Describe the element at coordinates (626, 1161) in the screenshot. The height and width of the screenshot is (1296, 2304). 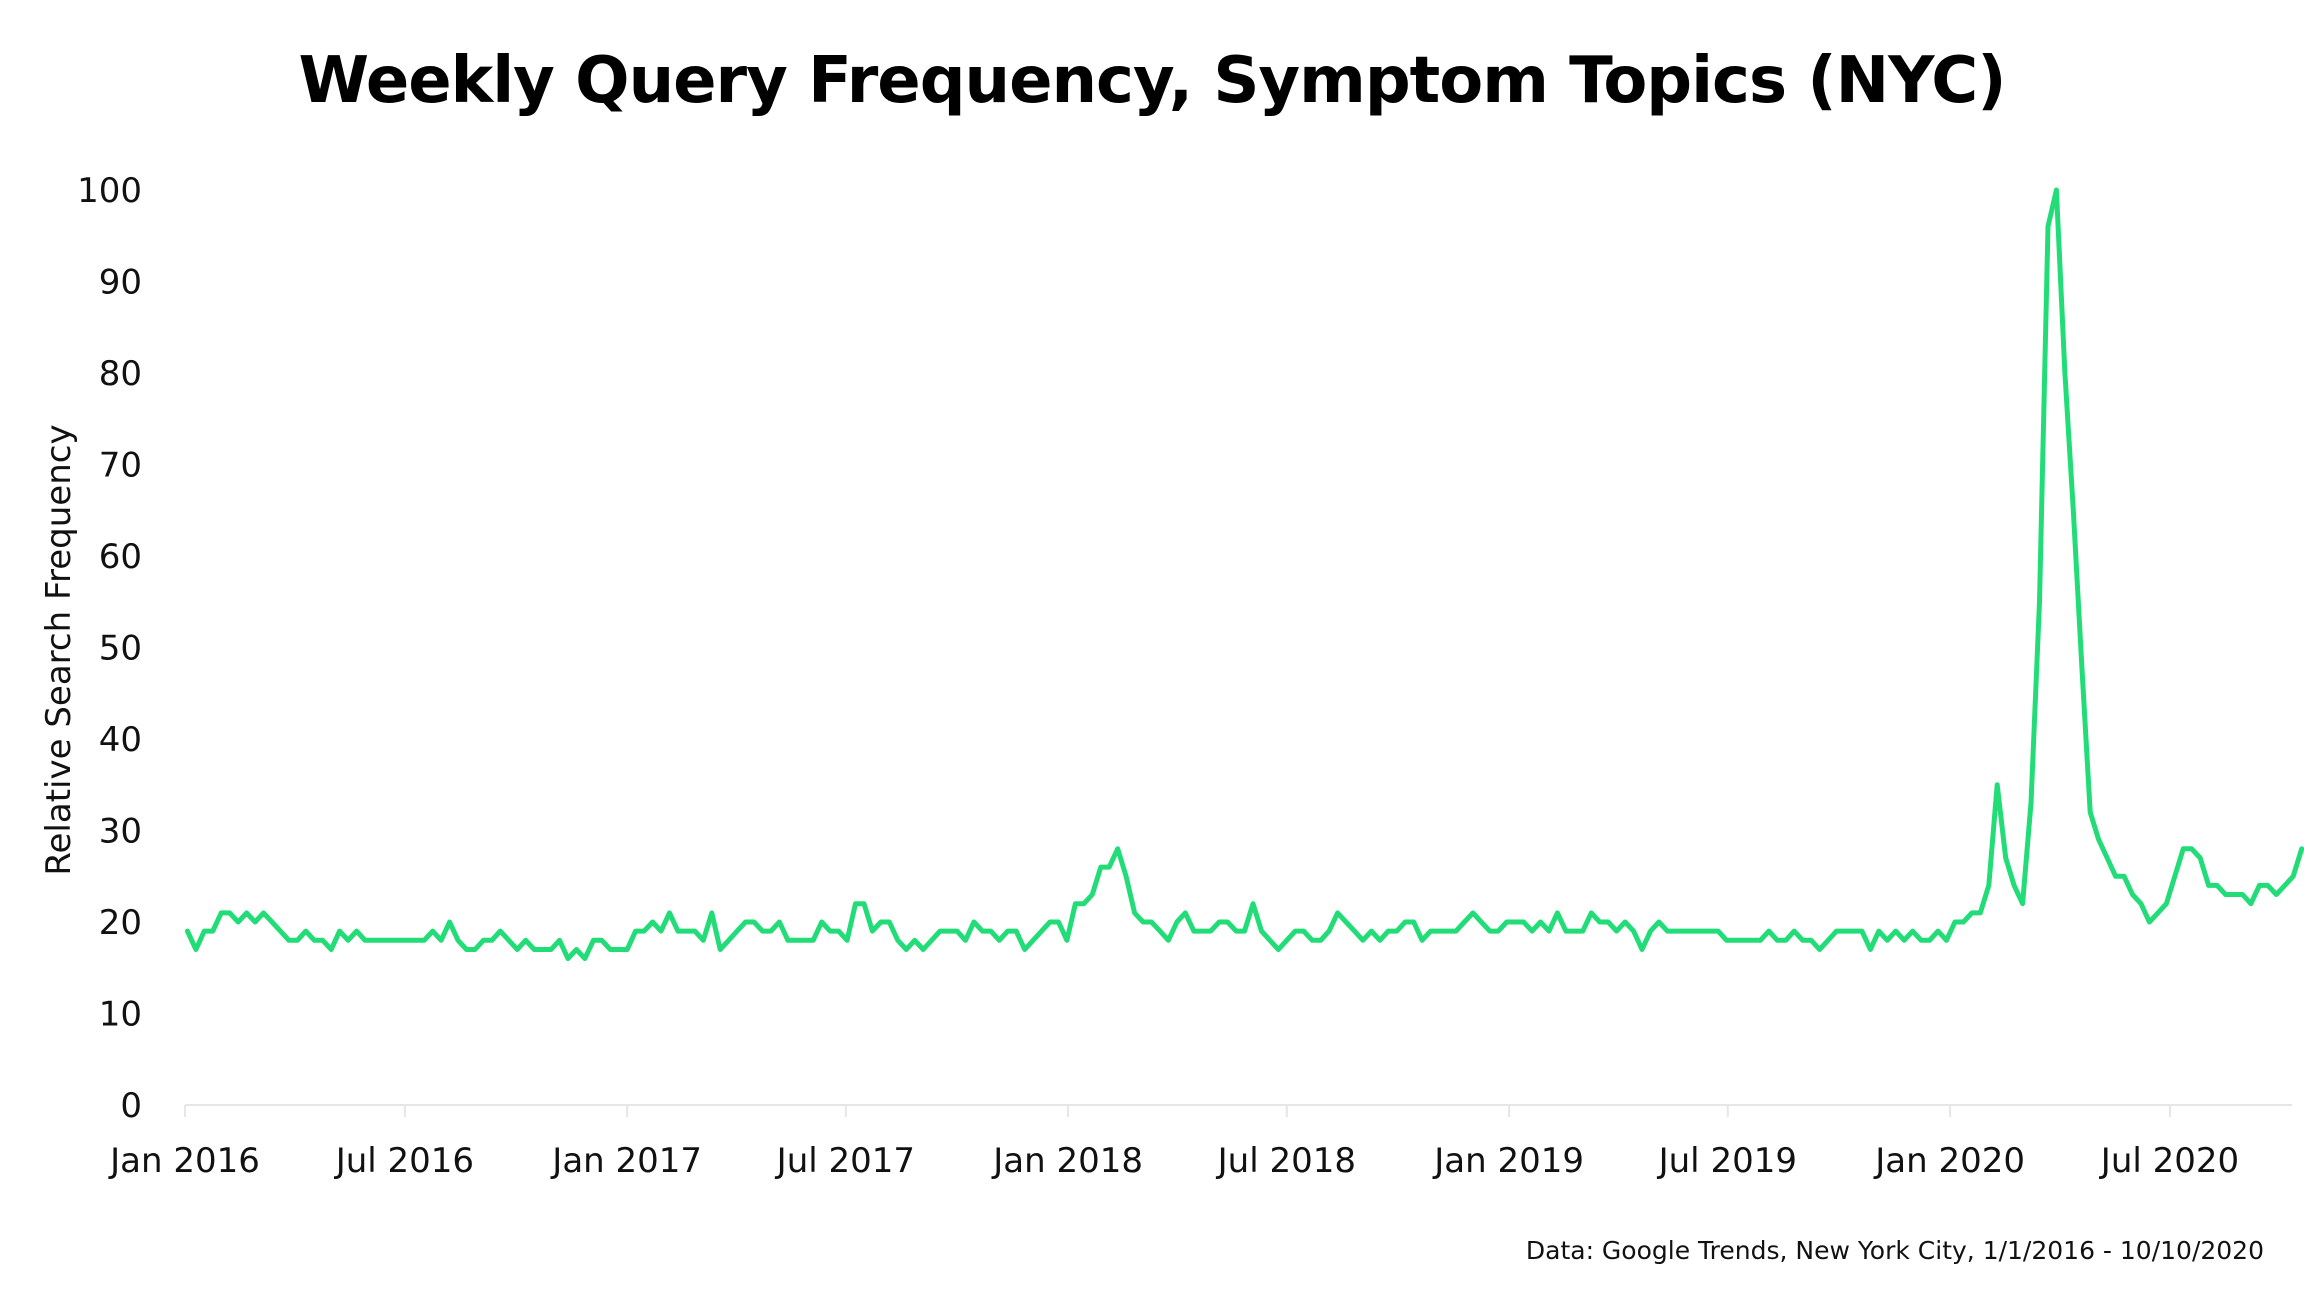
I see `x-tick-label: Jan 2017` at that location.